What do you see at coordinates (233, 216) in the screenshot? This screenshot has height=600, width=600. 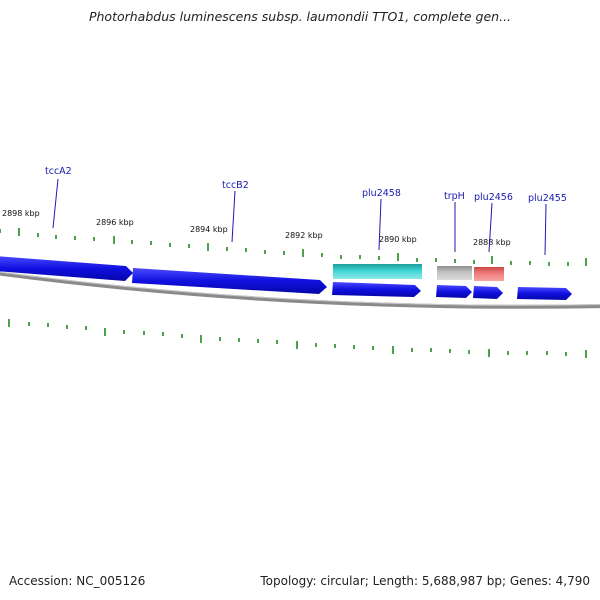 I see `leader-line-tccB2` at bounding box center [233, 216].